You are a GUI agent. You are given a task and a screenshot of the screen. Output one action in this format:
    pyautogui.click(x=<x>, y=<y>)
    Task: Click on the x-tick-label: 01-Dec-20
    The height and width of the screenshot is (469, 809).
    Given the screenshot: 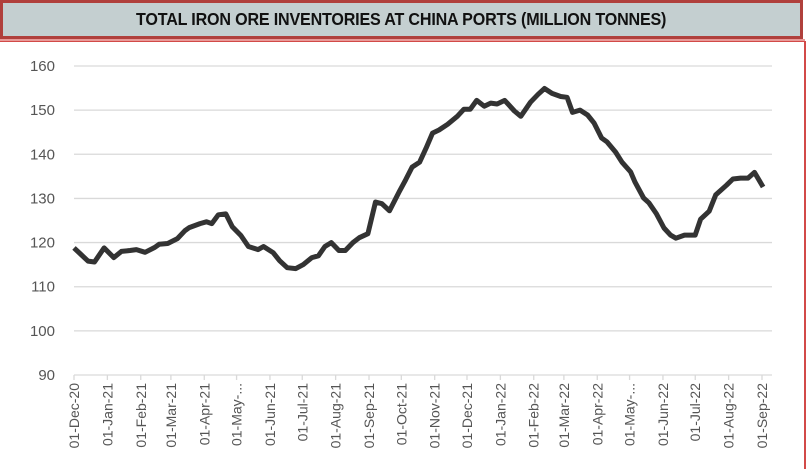 What is the action you would take?
    pyautogui.click(x=74, y=416)
    